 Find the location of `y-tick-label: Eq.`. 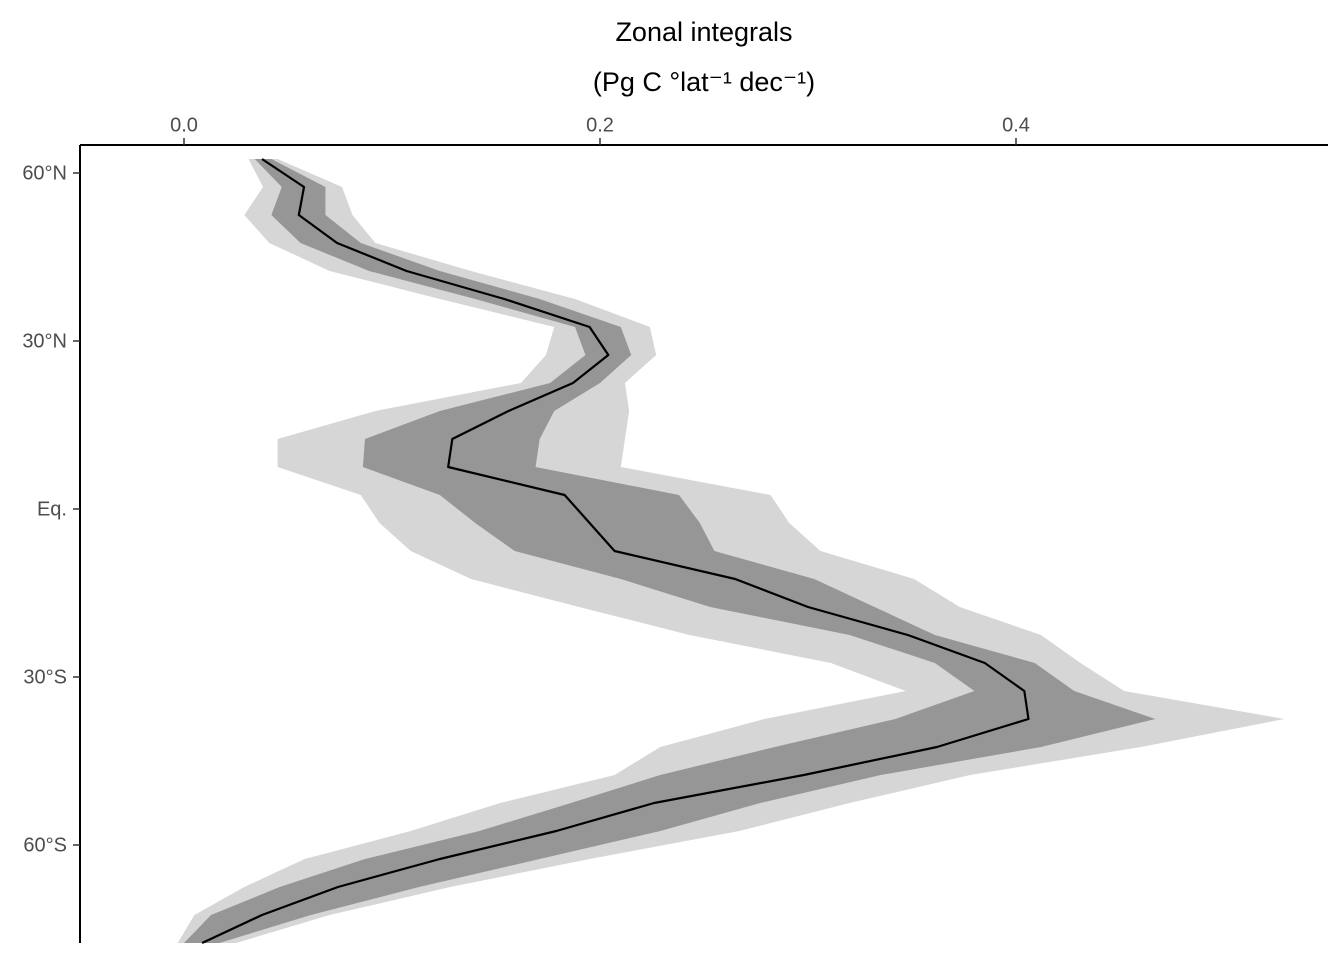

y-tick-label: Eq. is located at coordinates (52, 509).